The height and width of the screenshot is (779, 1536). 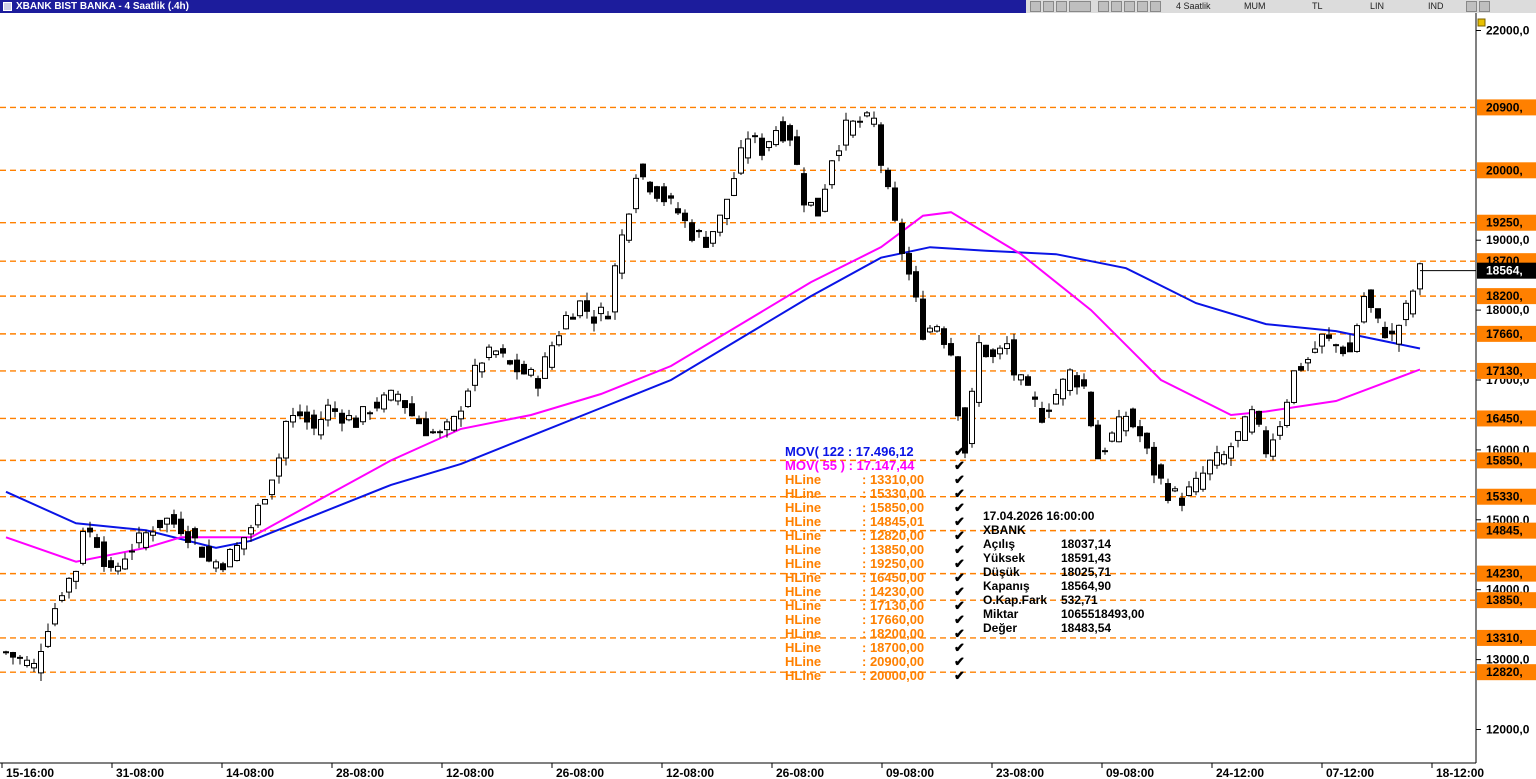 I want to click on hline-price-label: 14230,, so click(x=1504, y=574).